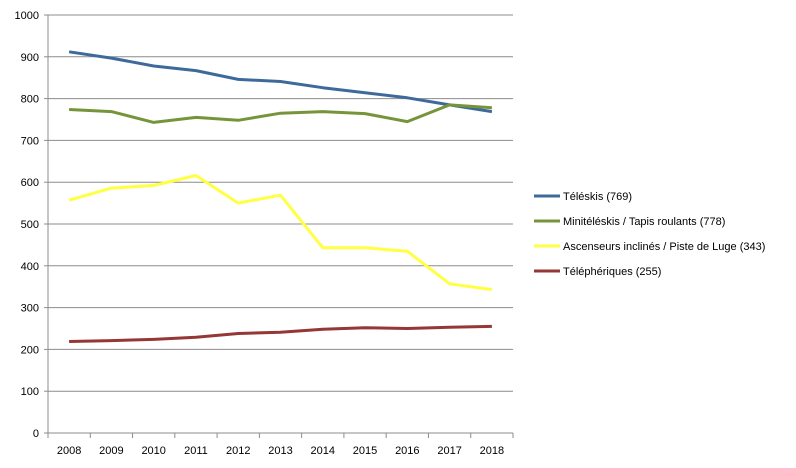 The image size is (796, 468). What do you see at coordinates (153, 451) in the screenshot?
I see `x-tick-label: 2010` at bounding box center [153, 451].